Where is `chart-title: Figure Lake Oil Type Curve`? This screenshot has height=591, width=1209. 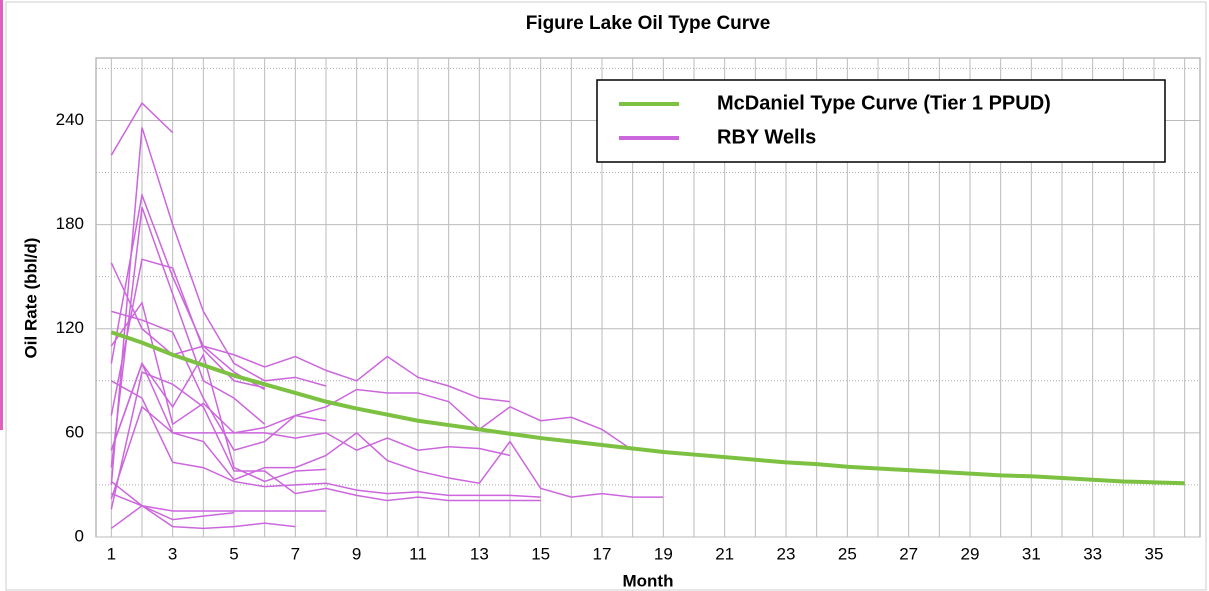 chart-title: Figure Lake Oil Type Curve is located at coordinates (648, 23).